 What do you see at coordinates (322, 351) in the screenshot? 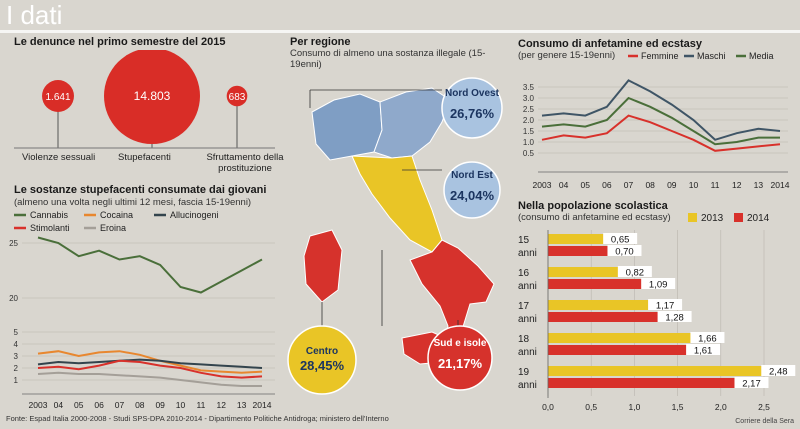
I see `region-name-2: Centro` at bounding box center [322, 351].